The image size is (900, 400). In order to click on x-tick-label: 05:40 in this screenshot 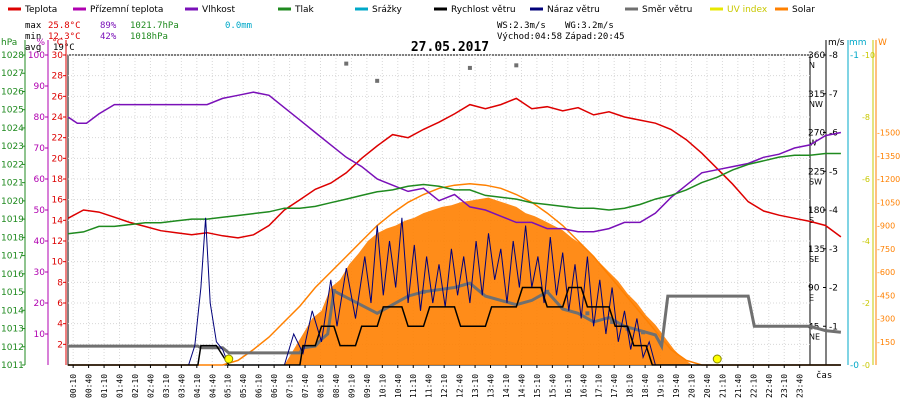, I will do `click(243, 386)`.